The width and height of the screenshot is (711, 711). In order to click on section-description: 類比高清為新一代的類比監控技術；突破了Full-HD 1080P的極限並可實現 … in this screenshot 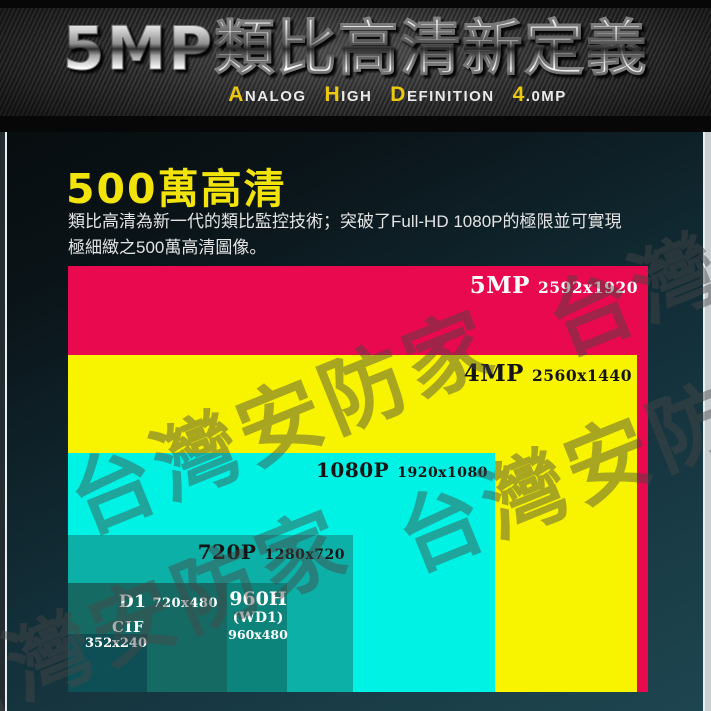, I will do `click(364, 235)`.